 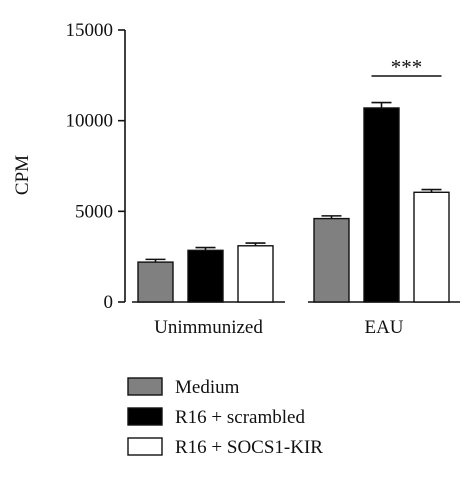 What do you see at coordinates (90, 121) in the screenshot?
I see `y-tick-label: 10000` at bounding box center [90, 121].